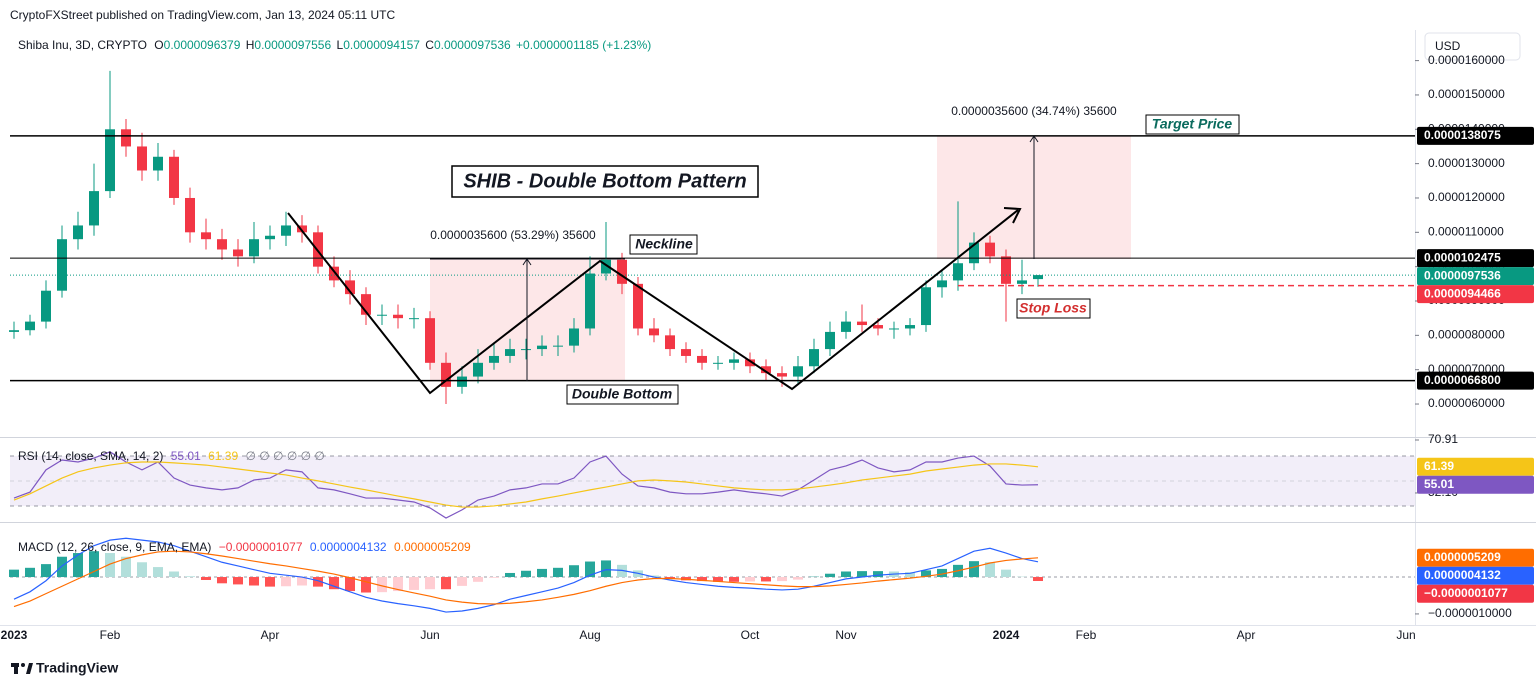 This screenshot has width=1536, height=688. I want to click on y-tick-label: 0.0000160000, so click(1466, 60).